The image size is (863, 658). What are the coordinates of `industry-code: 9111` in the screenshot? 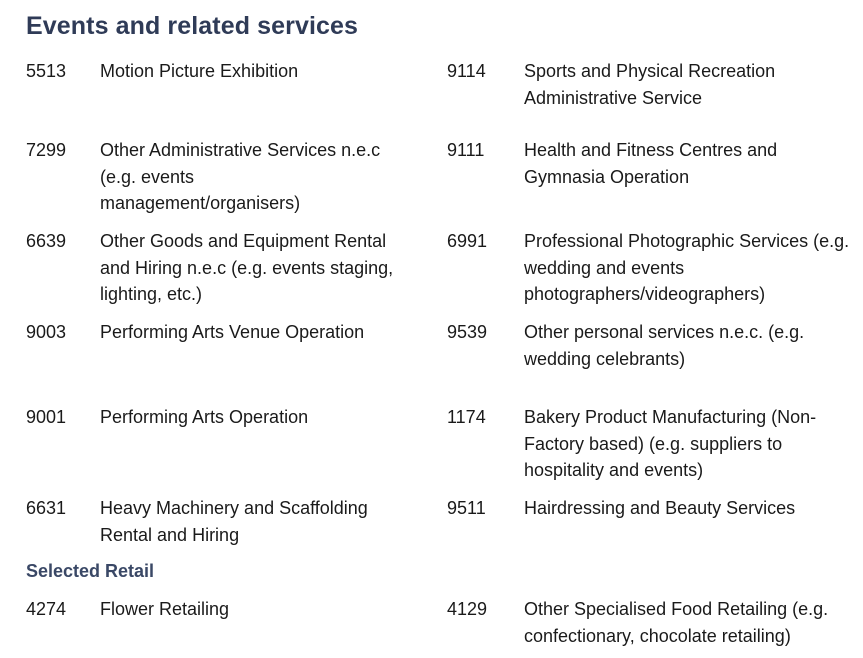 It's located at (466, 150).